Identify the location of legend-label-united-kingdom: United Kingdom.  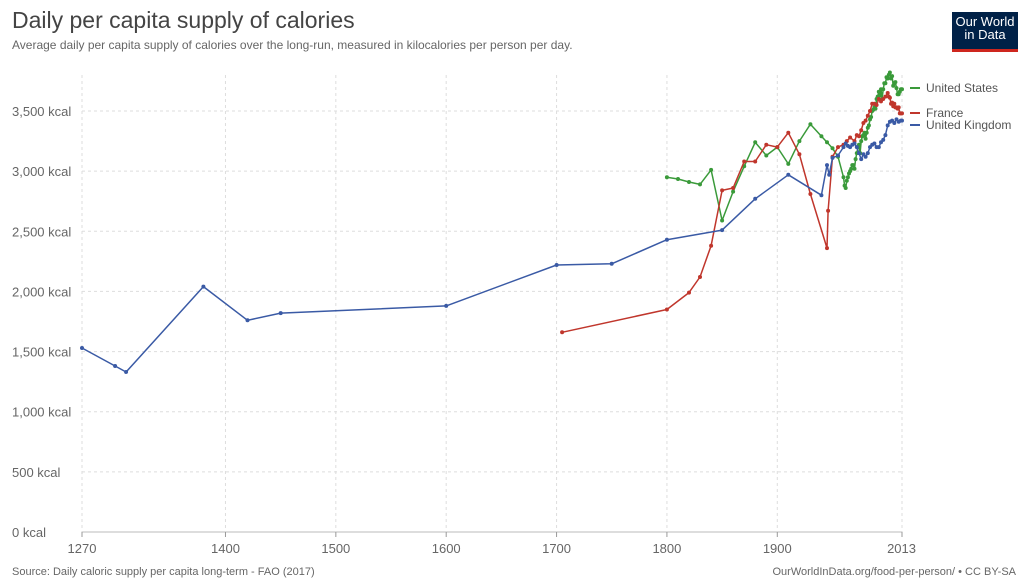
(968, 125).